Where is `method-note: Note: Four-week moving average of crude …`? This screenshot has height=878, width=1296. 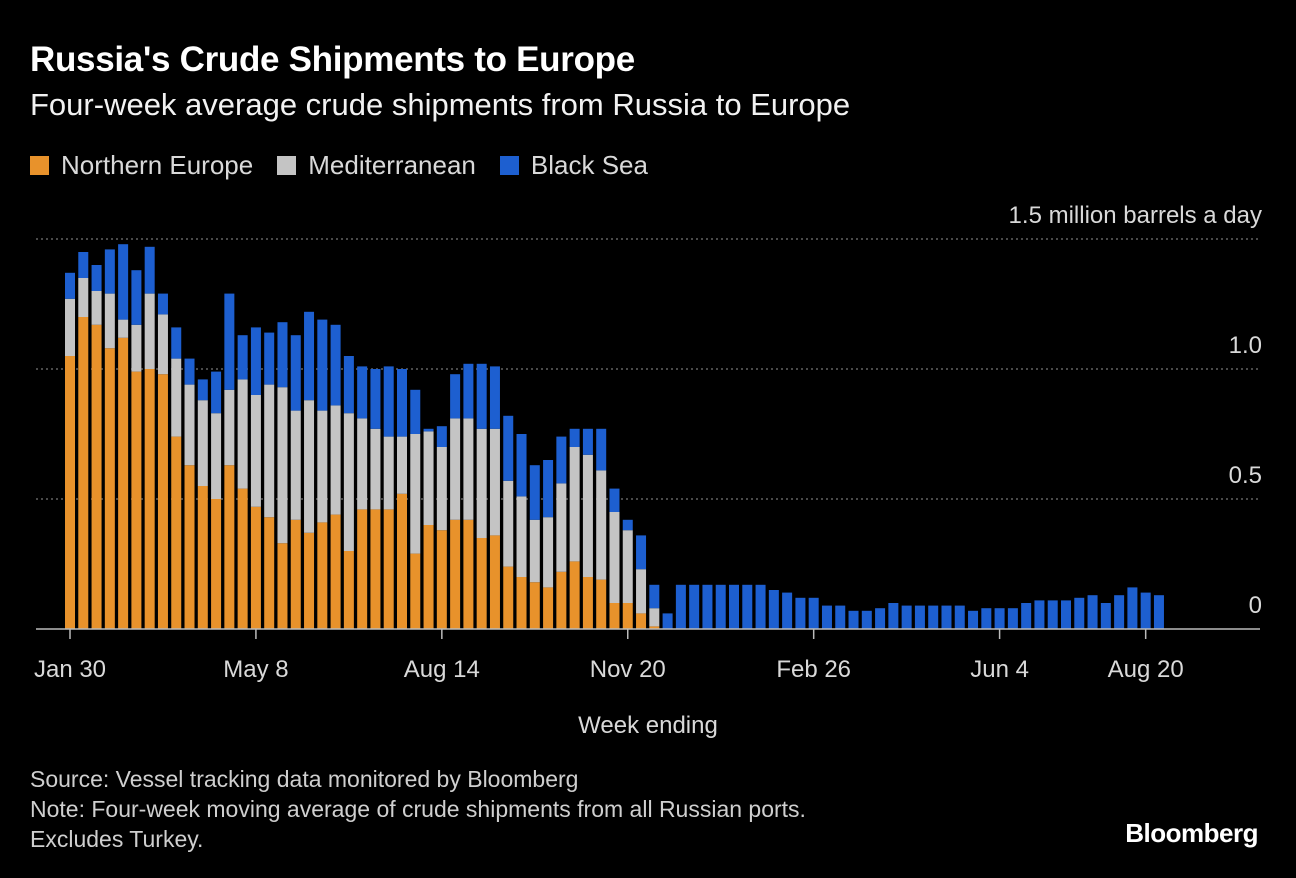 method-note: Note: Four-week moving average of crude … is located at coordinates (418, 809).